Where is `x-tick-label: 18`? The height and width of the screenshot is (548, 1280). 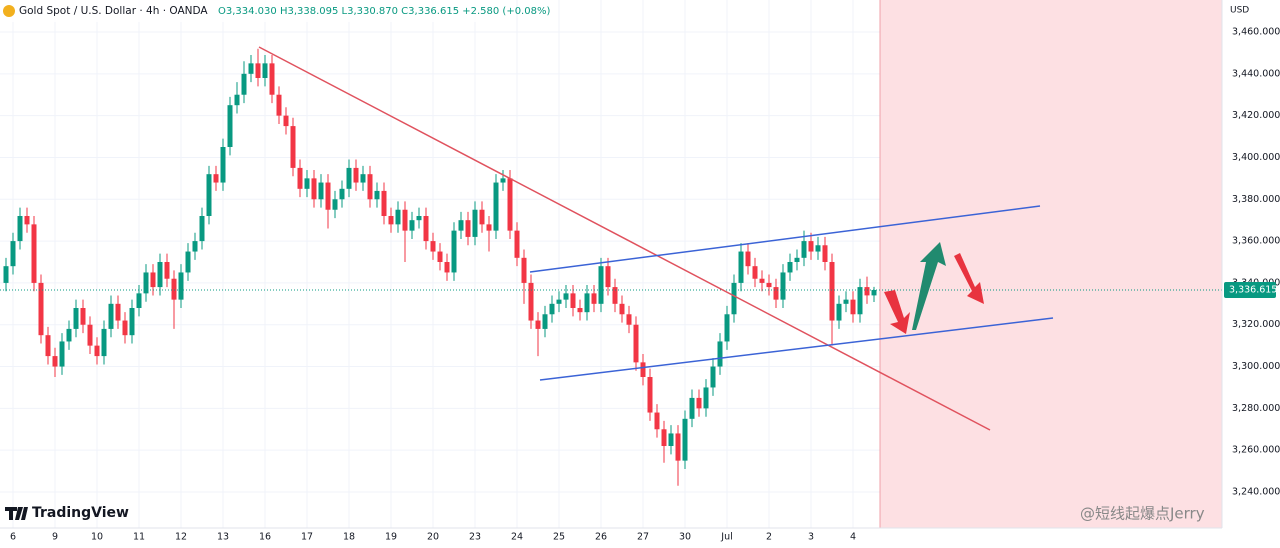
x-tick-label: 18 is located at coordinates (349, 537).